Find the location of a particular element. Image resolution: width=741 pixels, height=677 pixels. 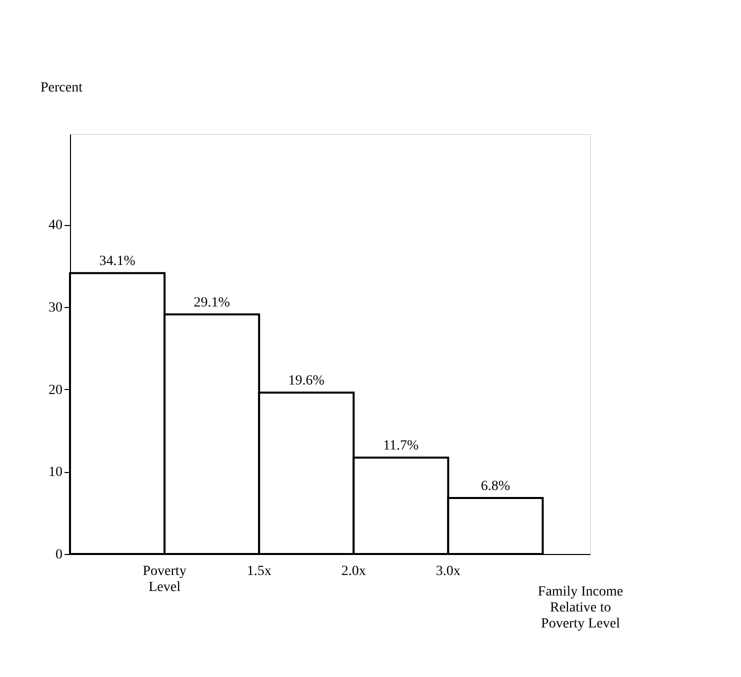

x-axis-title: Family Income Relative to Poverty Level is located at coordinates (581, 608).